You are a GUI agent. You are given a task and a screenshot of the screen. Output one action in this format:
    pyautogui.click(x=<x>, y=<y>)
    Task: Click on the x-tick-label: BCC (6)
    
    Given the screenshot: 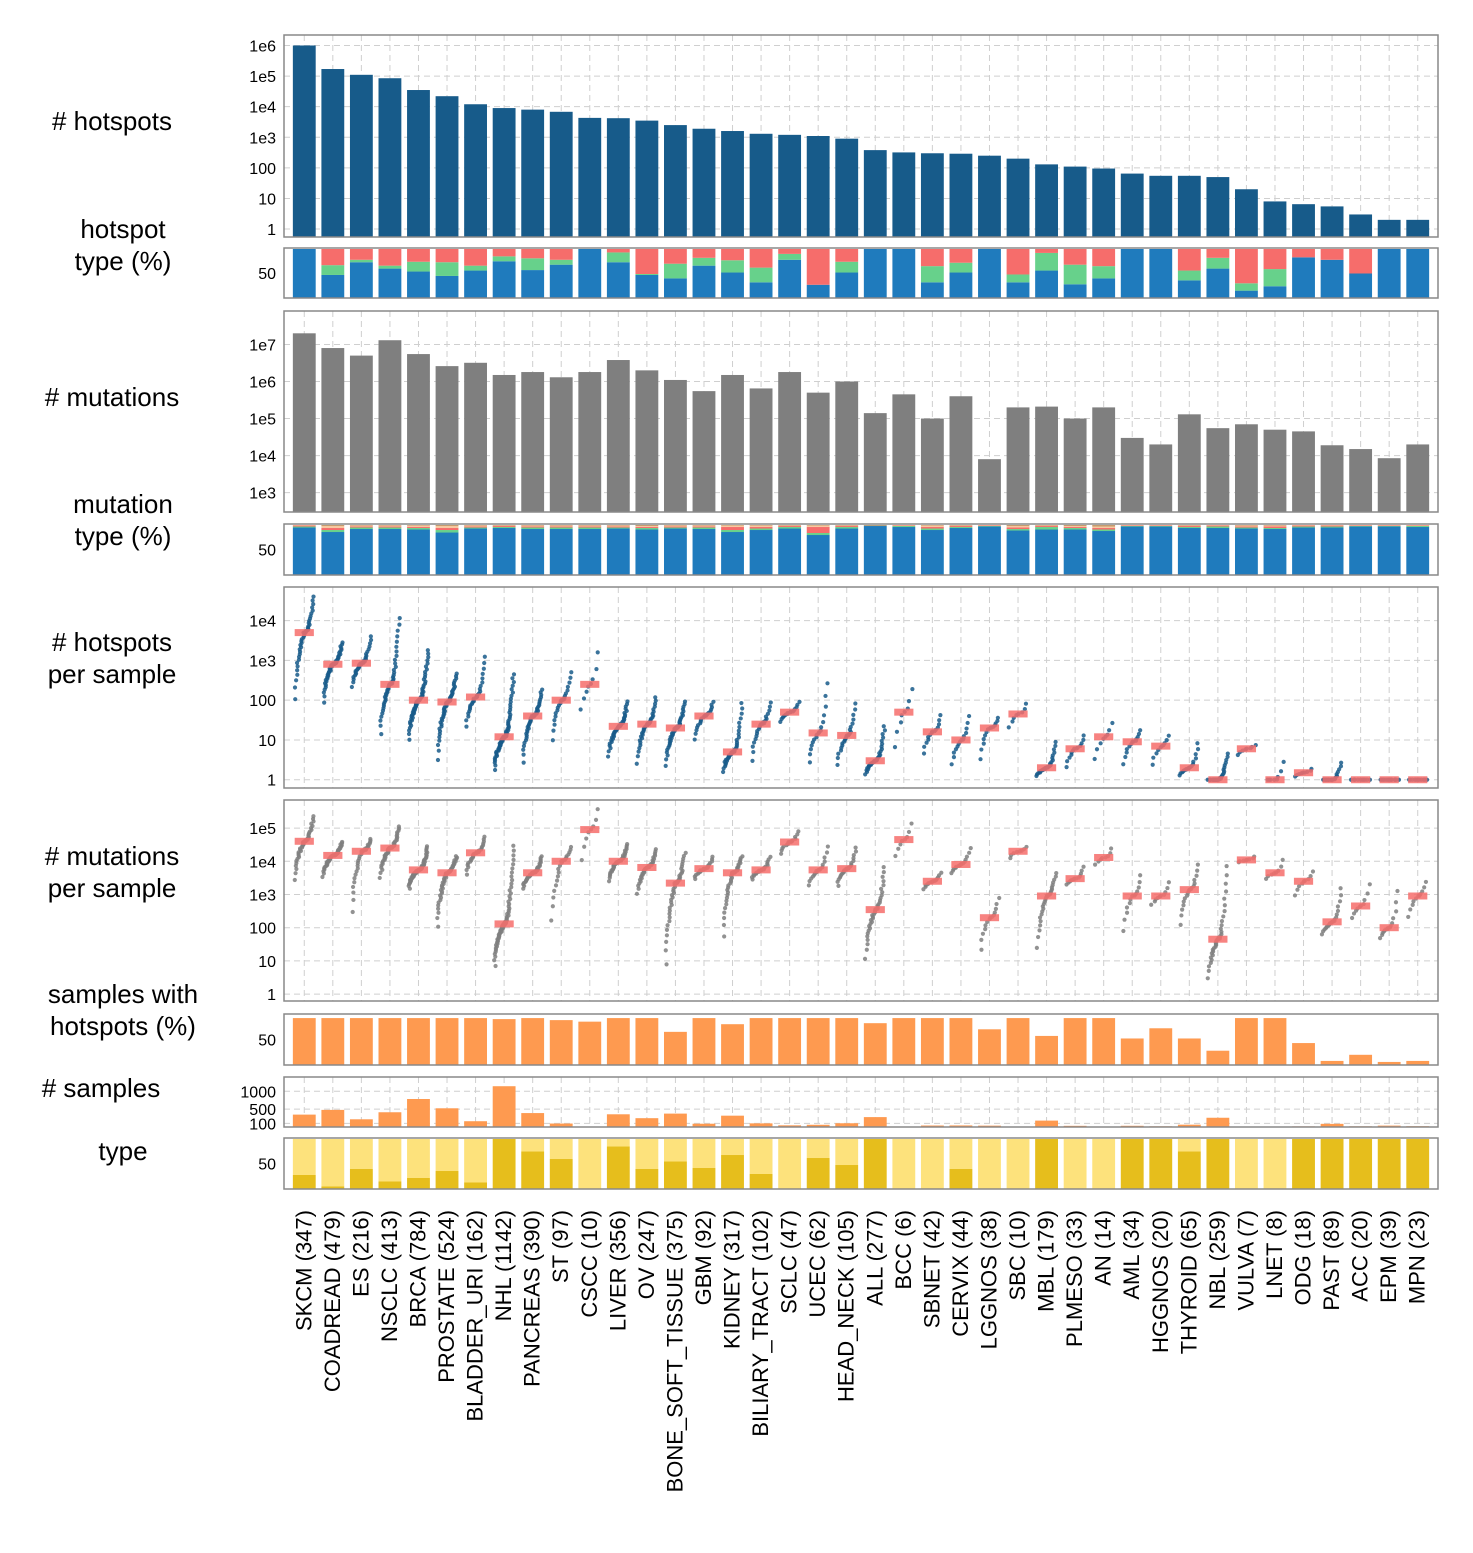 What is the action you would take?
    pyautogui.click(x=903, y=1249)
    